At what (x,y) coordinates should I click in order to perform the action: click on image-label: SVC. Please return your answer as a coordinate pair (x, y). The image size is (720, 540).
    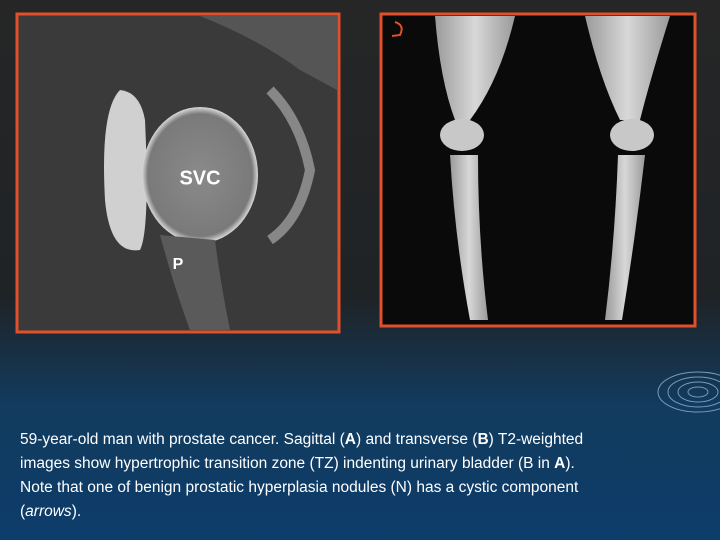
    Looking at the image, I should click on (199, 178).